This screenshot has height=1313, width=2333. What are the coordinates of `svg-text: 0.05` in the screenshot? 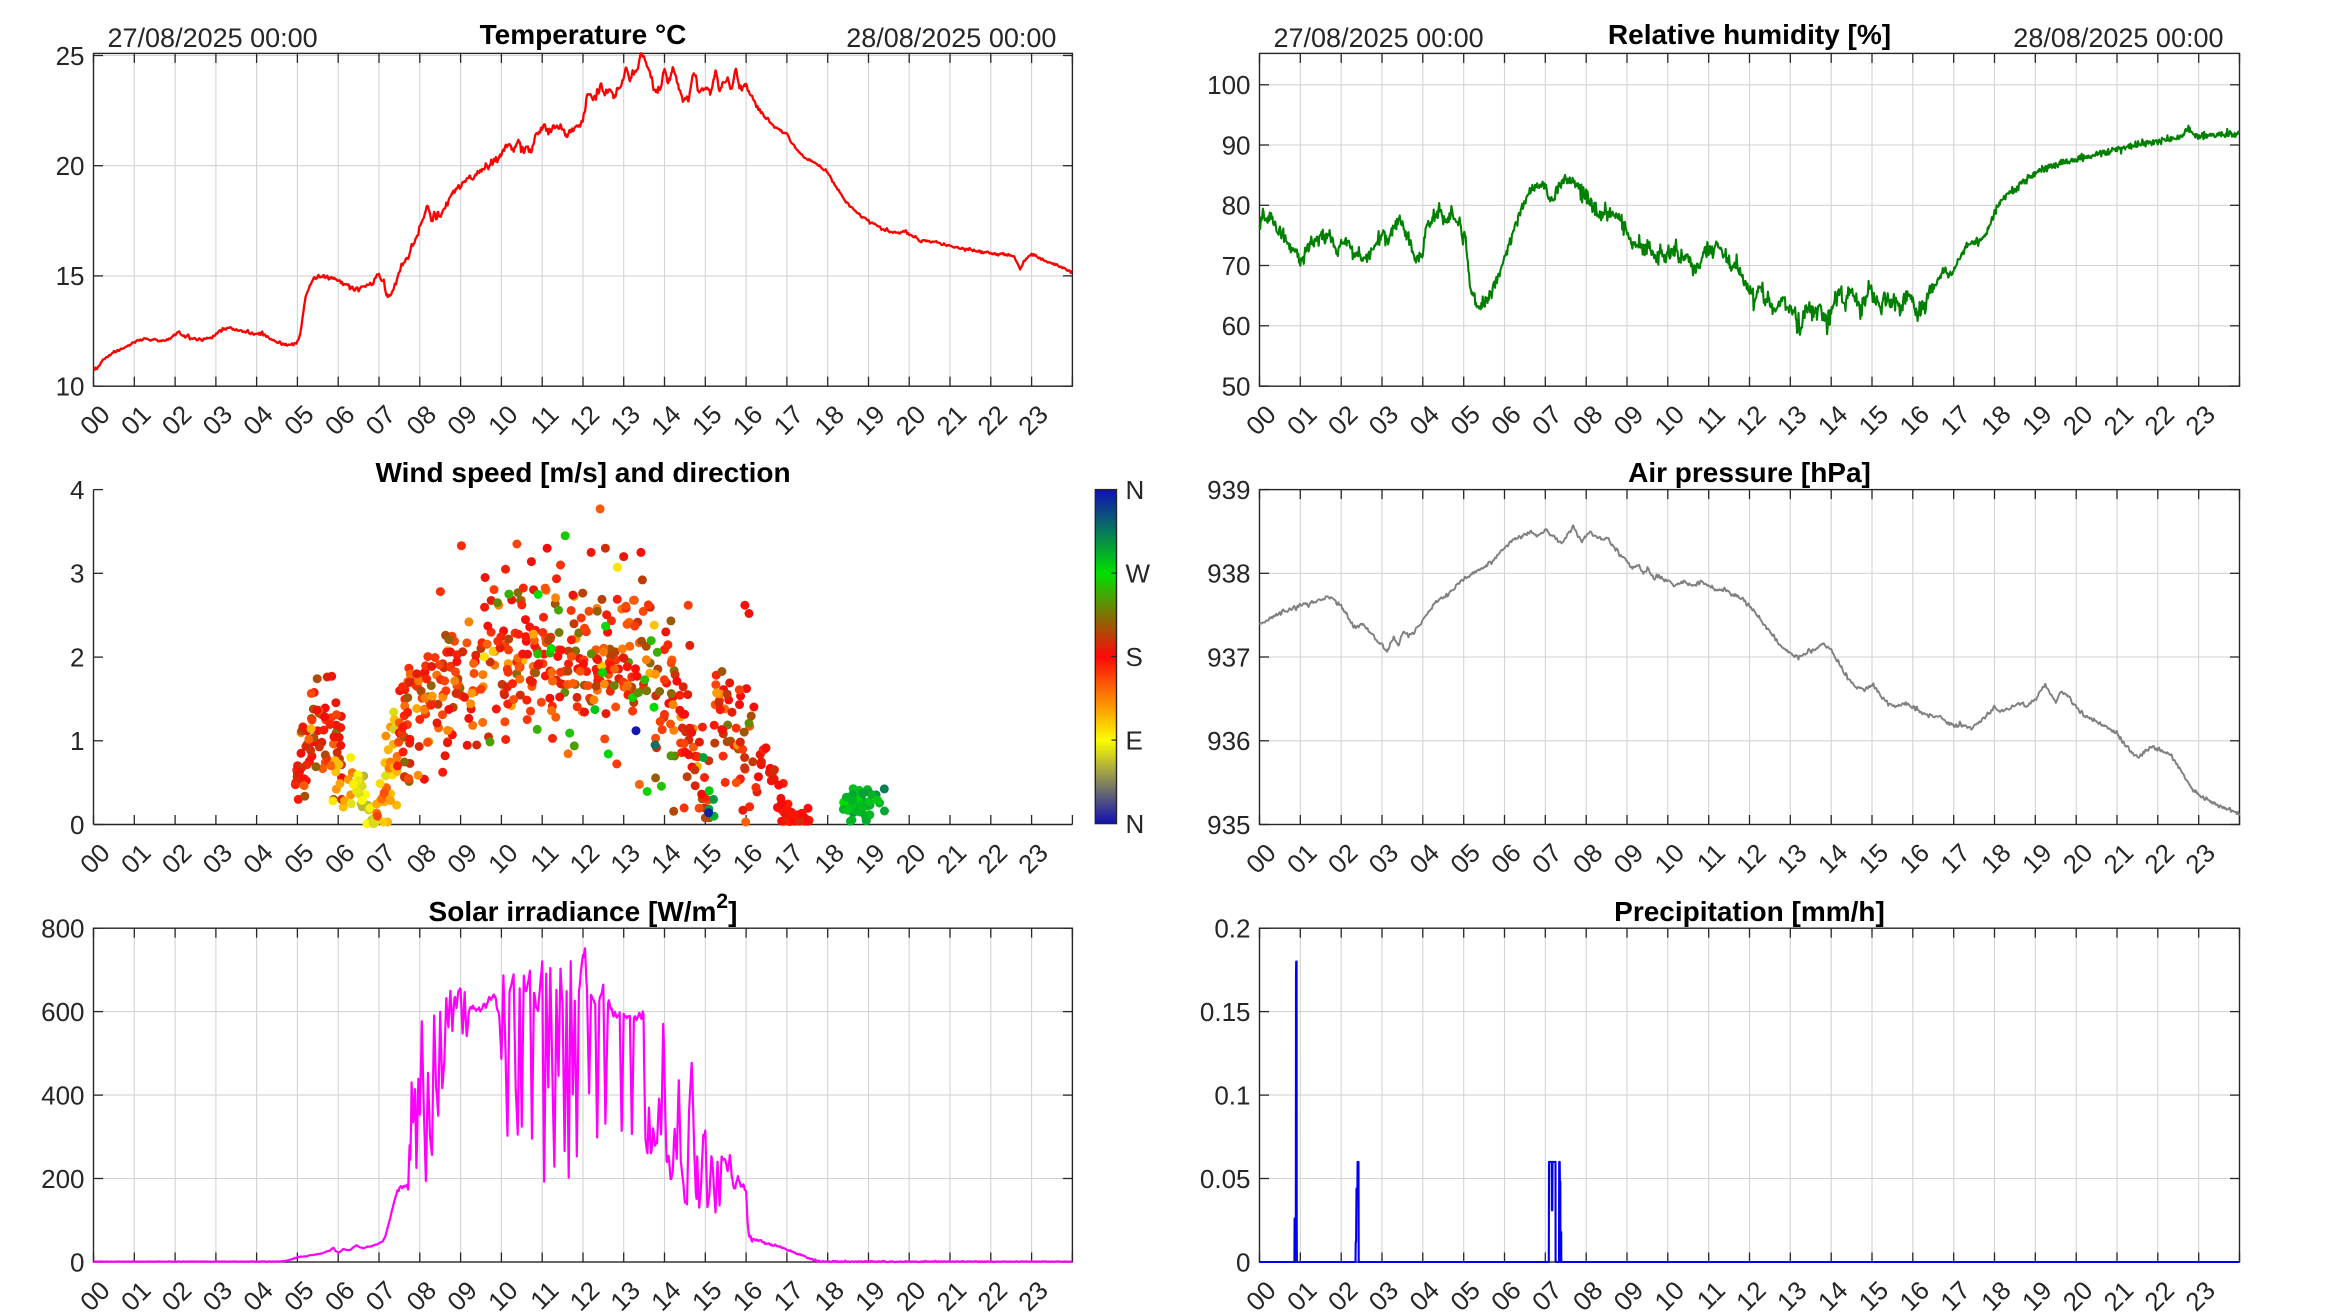 It's located at (1225, 1179).